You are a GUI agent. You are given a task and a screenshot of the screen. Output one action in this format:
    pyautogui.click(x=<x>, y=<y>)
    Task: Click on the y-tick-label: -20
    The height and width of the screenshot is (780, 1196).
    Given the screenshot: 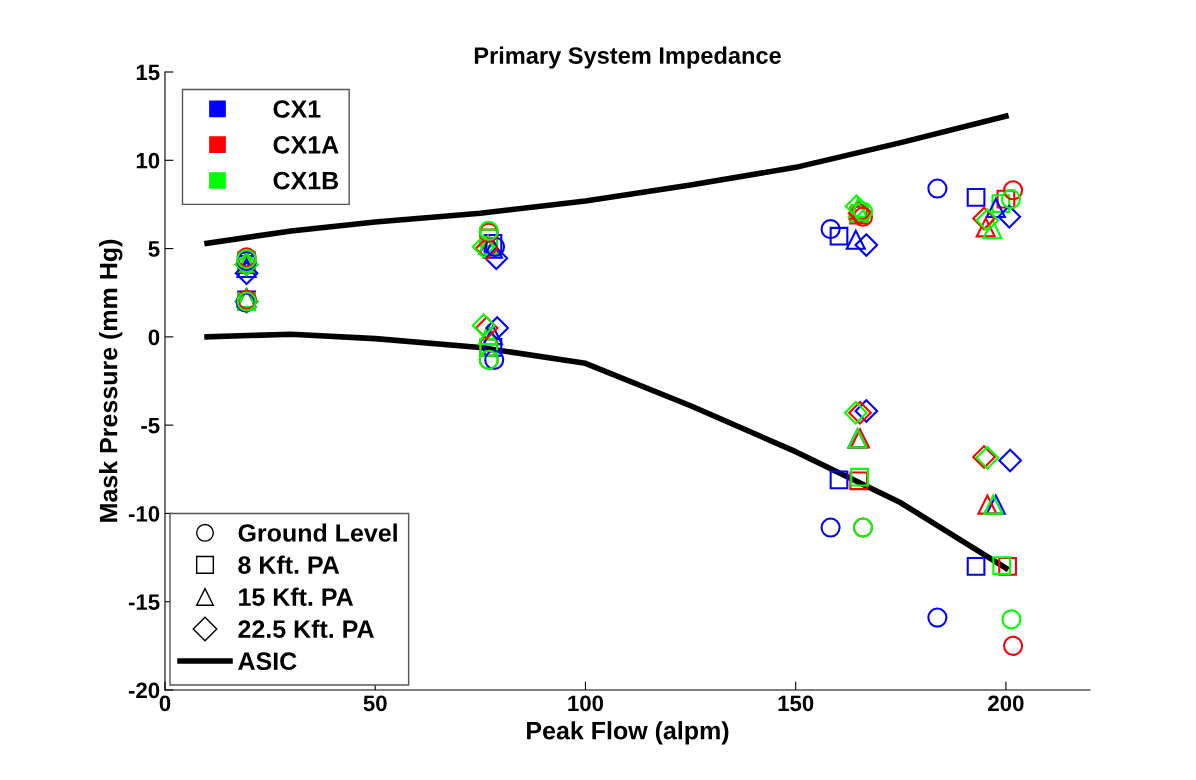 What is the action you would take?
    pyautogui.click(x=144, y=690)
    